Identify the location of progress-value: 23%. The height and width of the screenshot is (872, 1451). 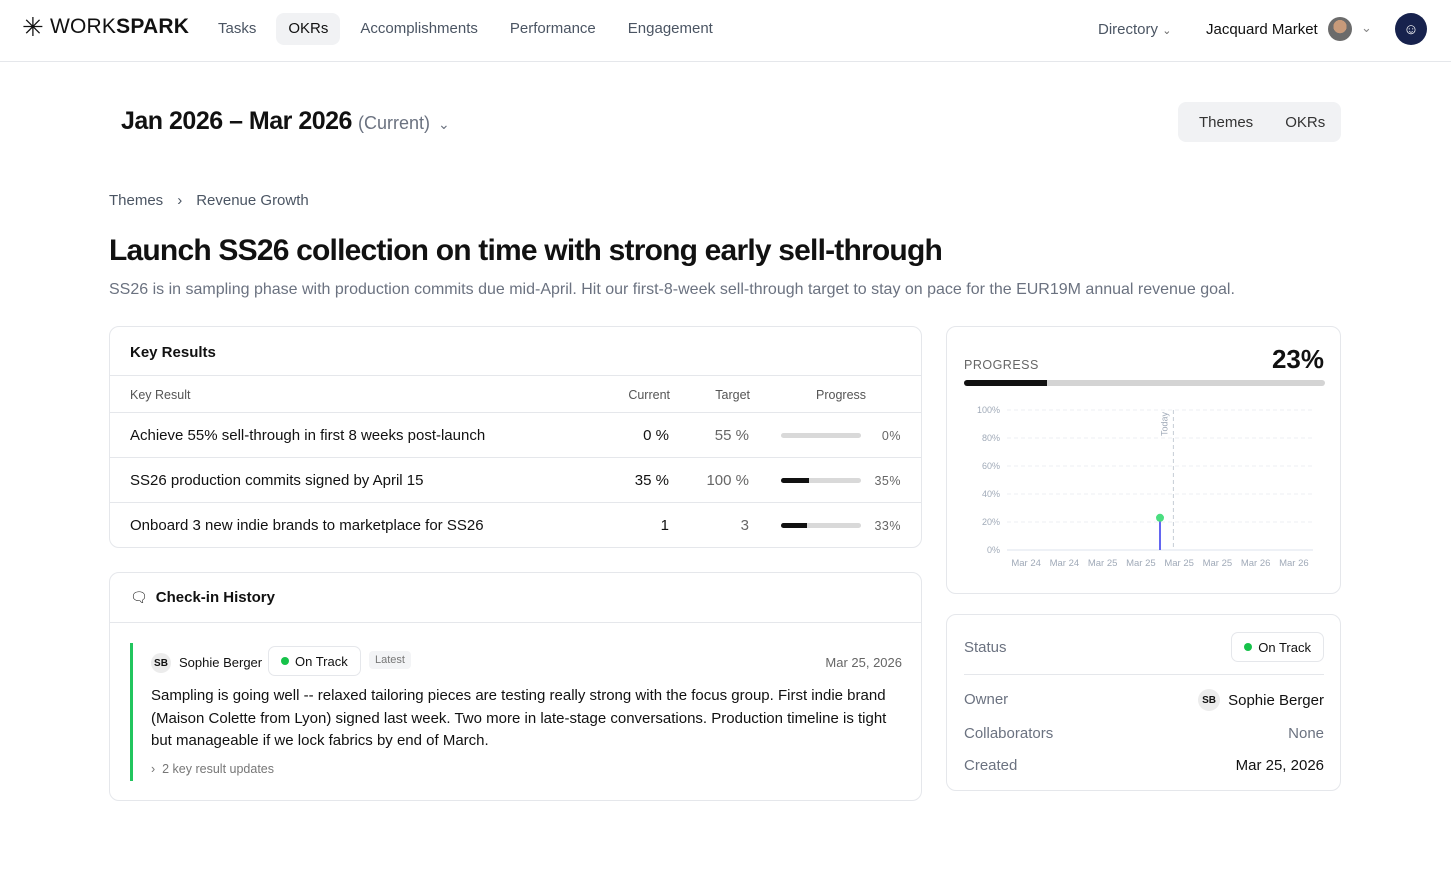
(1297, 359).